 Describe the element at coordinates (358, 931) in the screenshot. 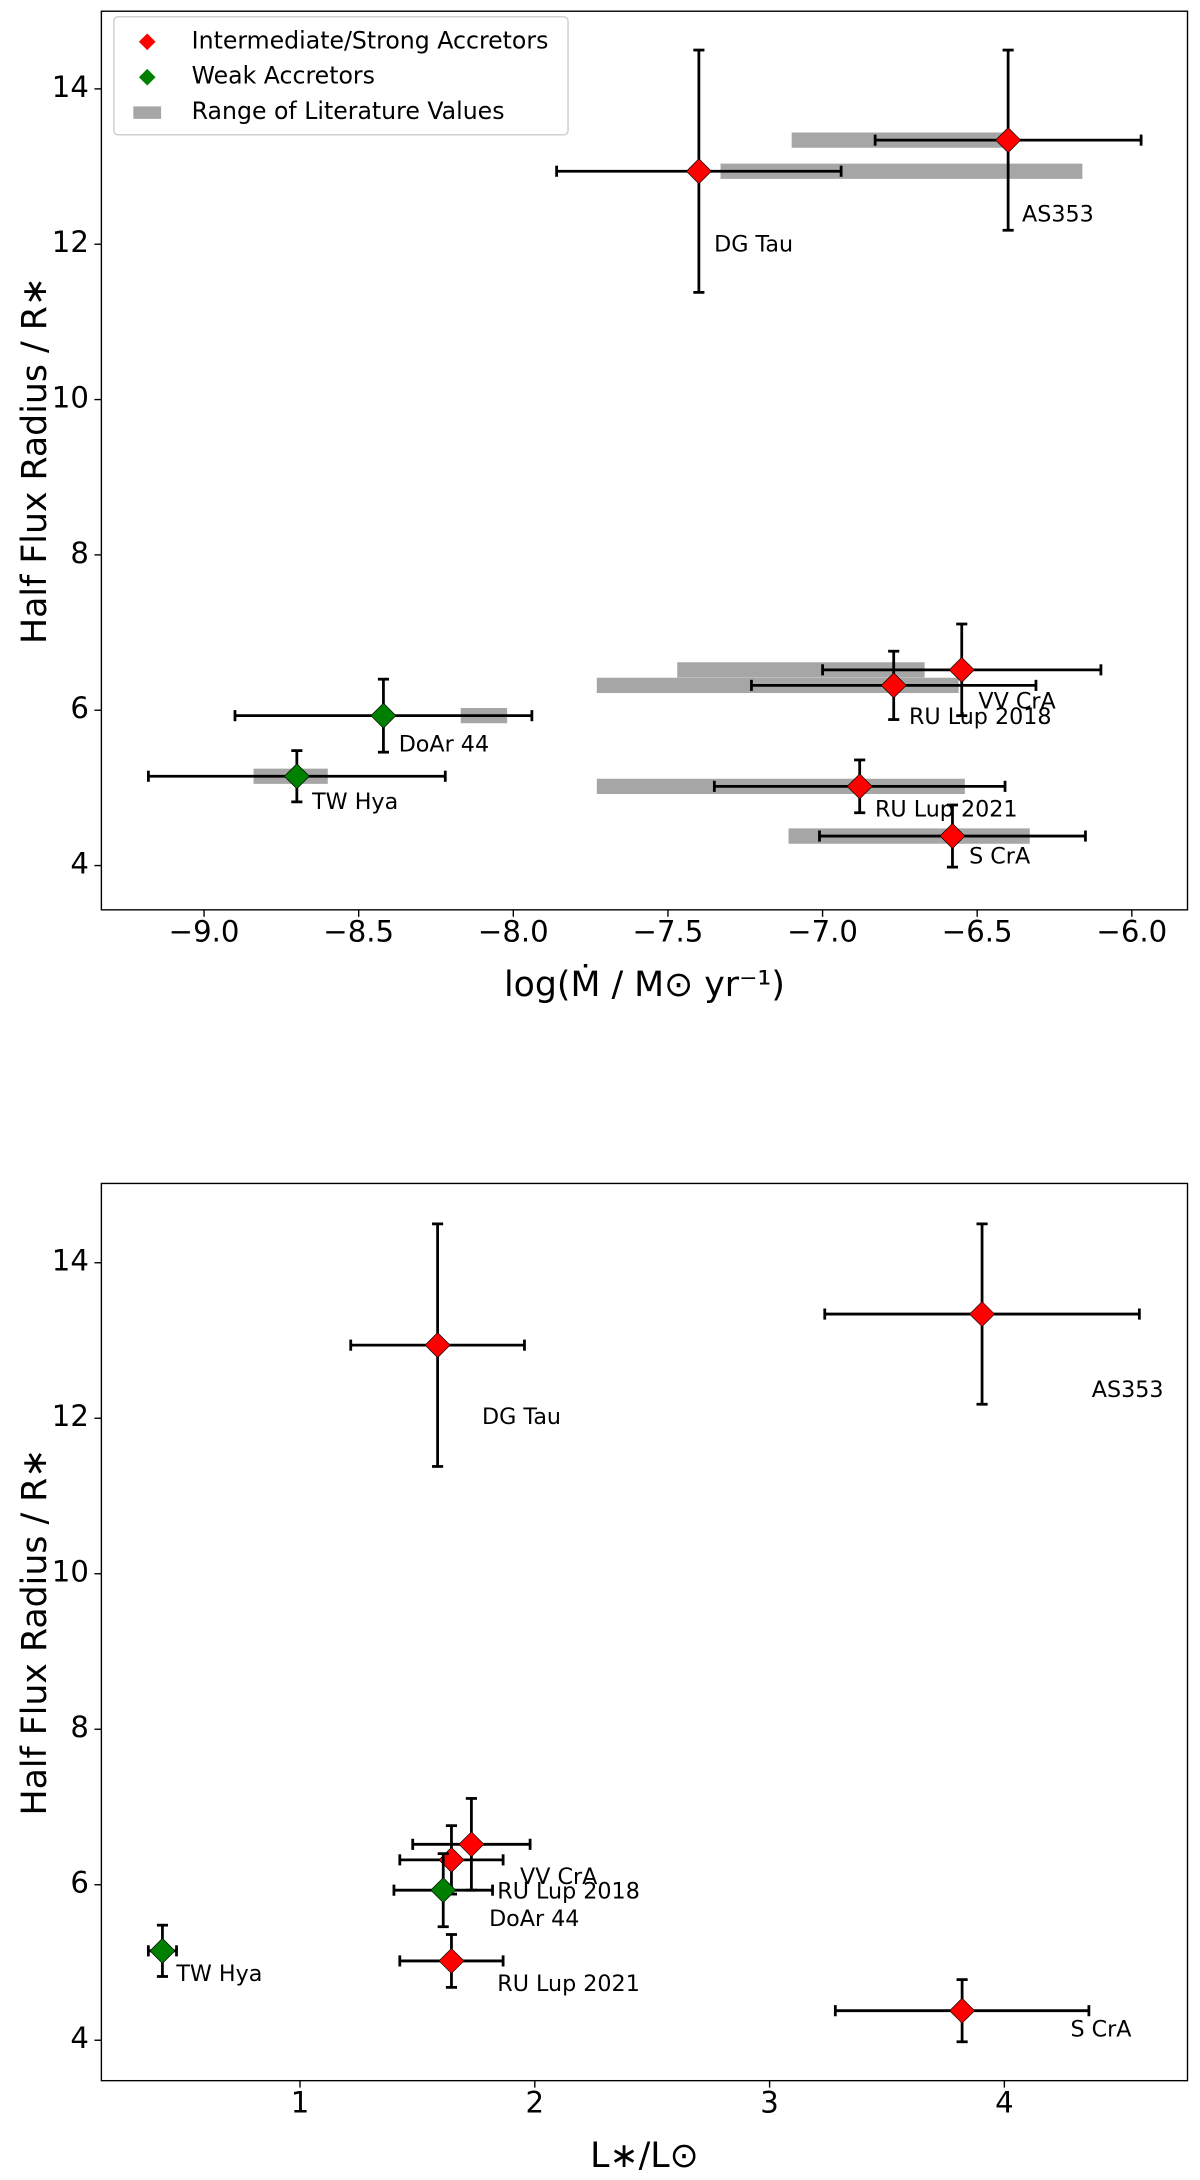

I see `x-tick-label: −8.5` at that location.